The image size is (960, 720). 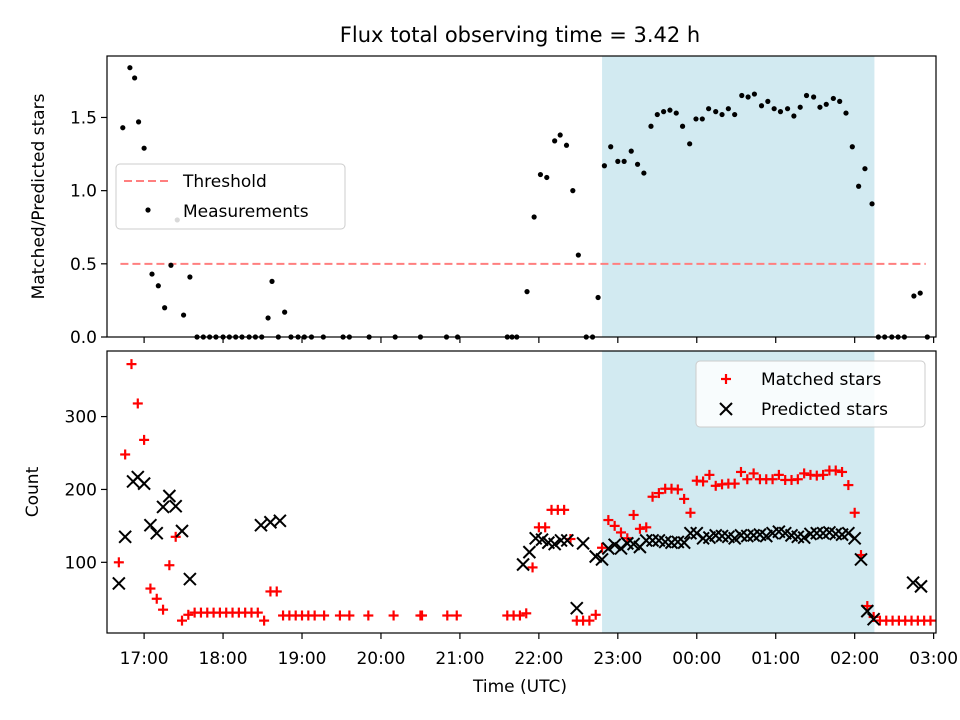 What do you see at coordinates (230, 196) in the screenshot?
I see `top-legend-box` at bounding box center [230, 196].